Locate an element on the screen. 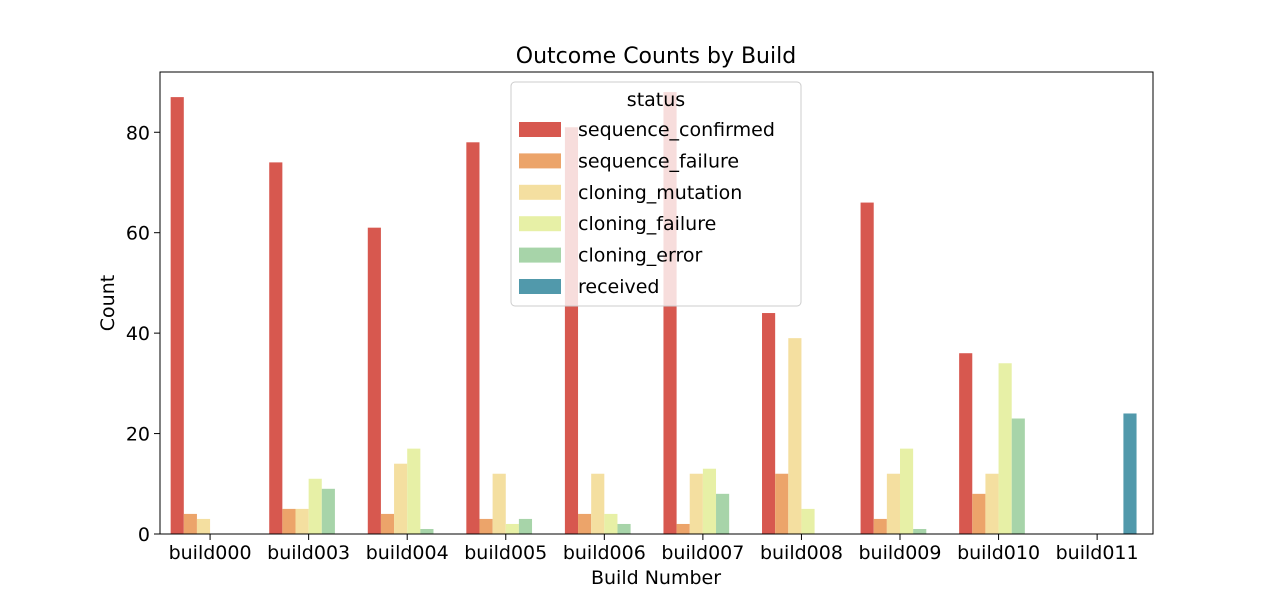 Image resolution: width=1280 pixels, height=600 pixels. bar-cloning_failure-build010 is located at coordinates (1005, 448).